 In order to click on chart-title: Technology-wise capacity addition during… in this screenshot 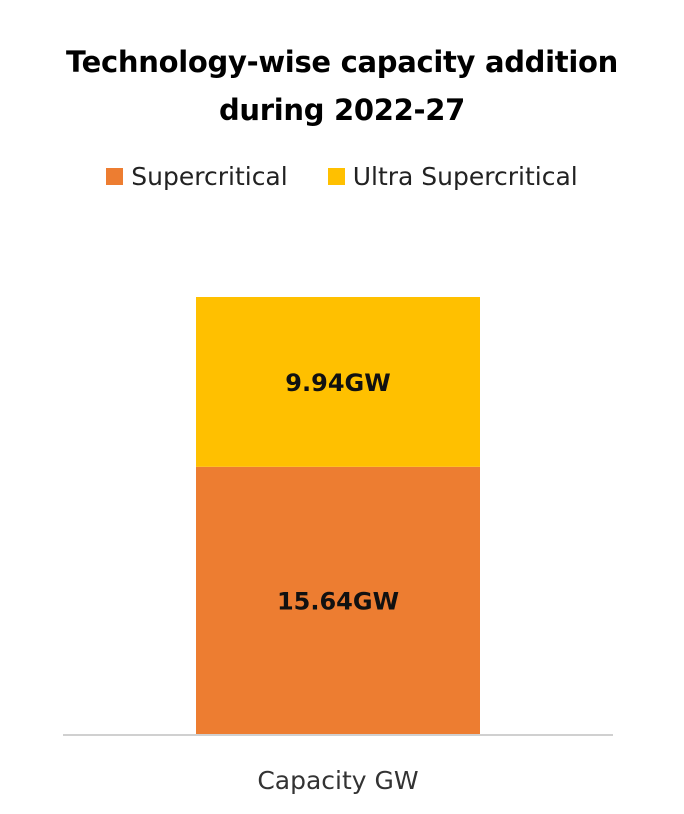, I will do `click(342, 86)`.